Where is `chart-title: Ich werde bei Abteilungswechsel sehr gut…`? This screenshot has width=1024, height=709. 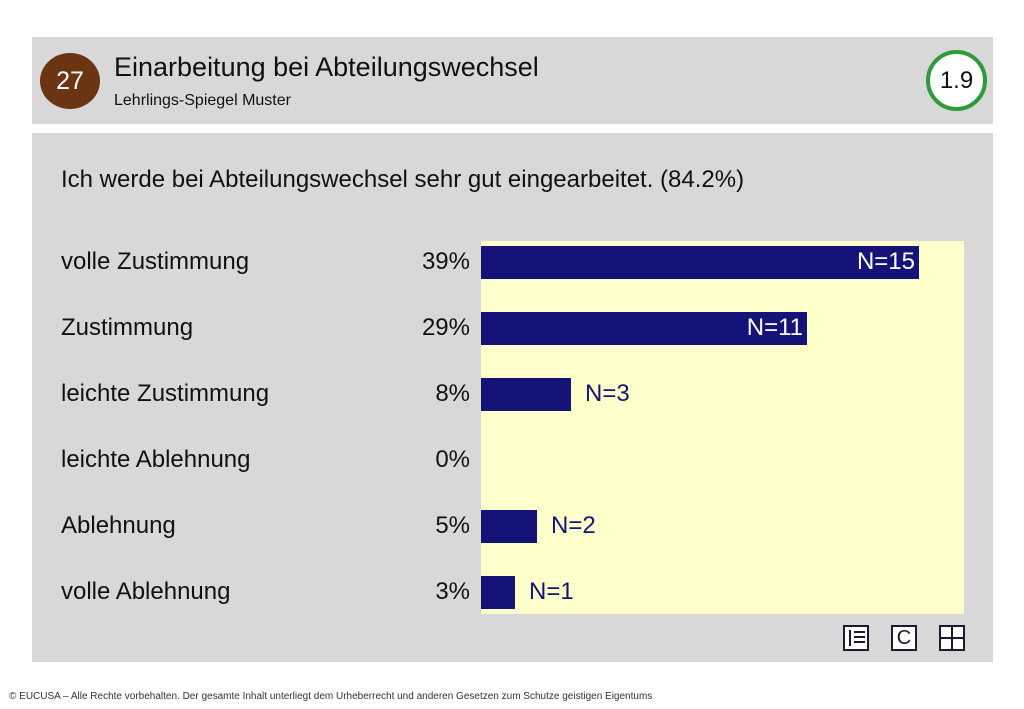 chart-title: Ich werde bei Abteilungswechsel sehr gut… is located at coordinates (403, 179).